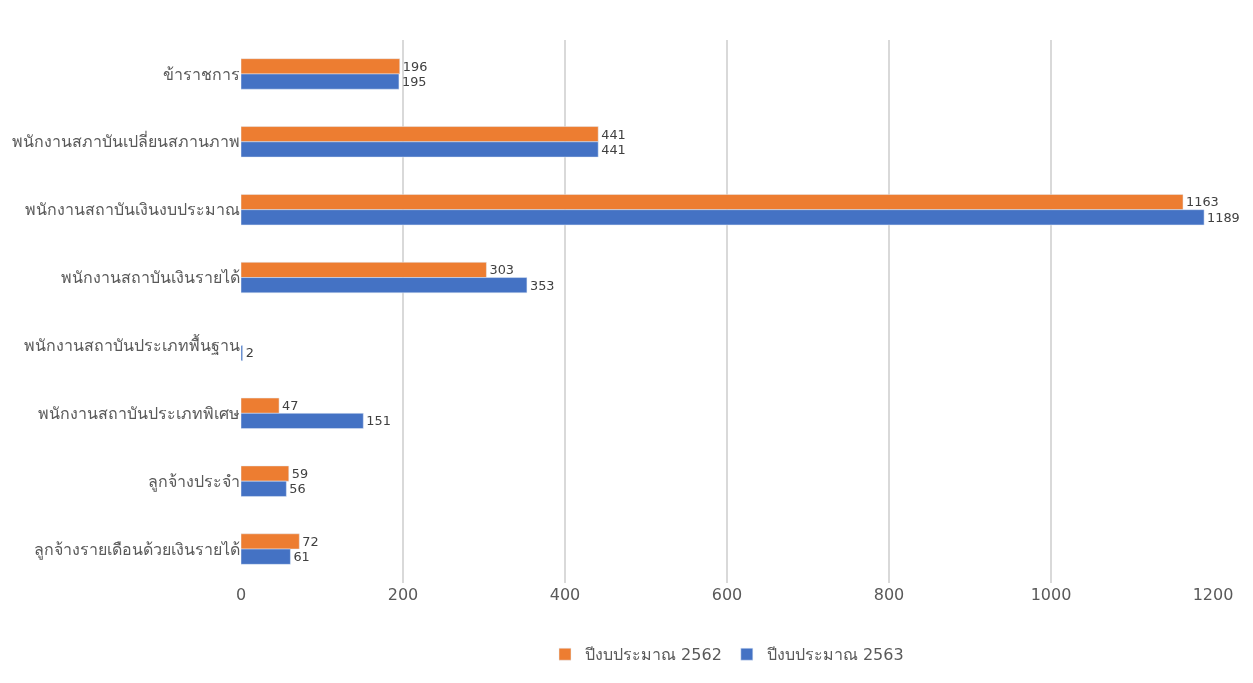  I want to click on legend-label: ปีงบประมาณ 2563, so click(835, 655).